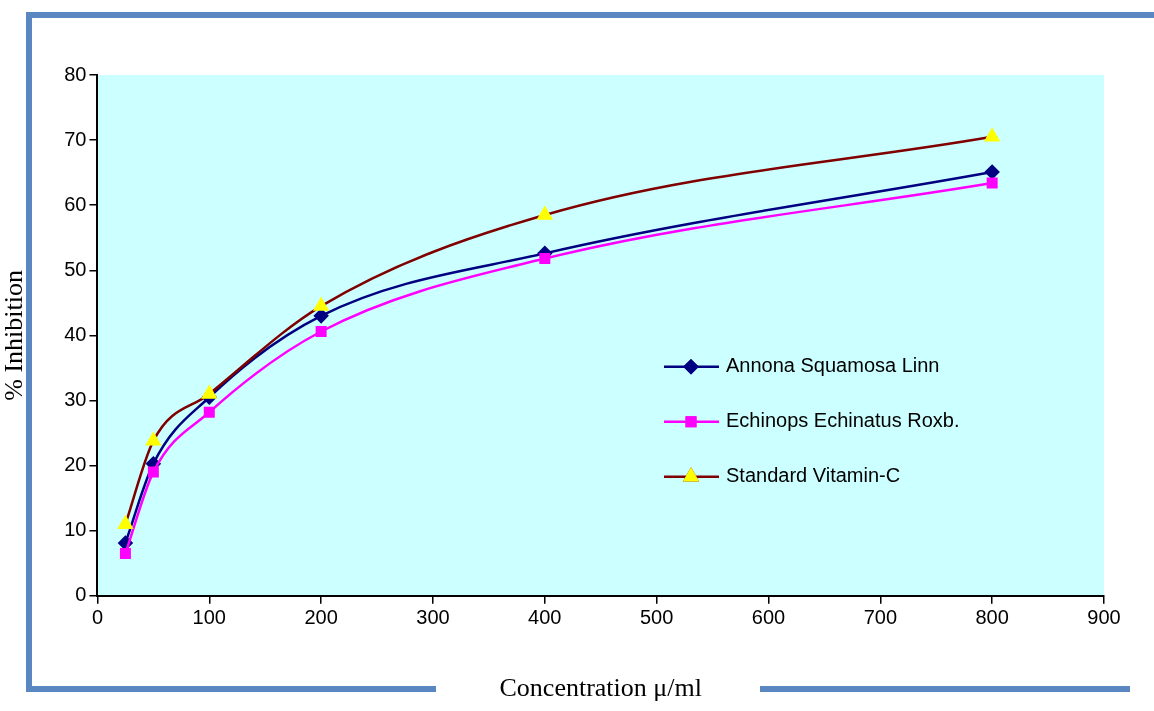 Image resolution: width=1154 pixels, height=711 pixels. What do you see at coordinates (843, 420) in the screenshot?
I see `legend-label: Echinops Echinatus Roxb.` at bounding box center [843, 420].